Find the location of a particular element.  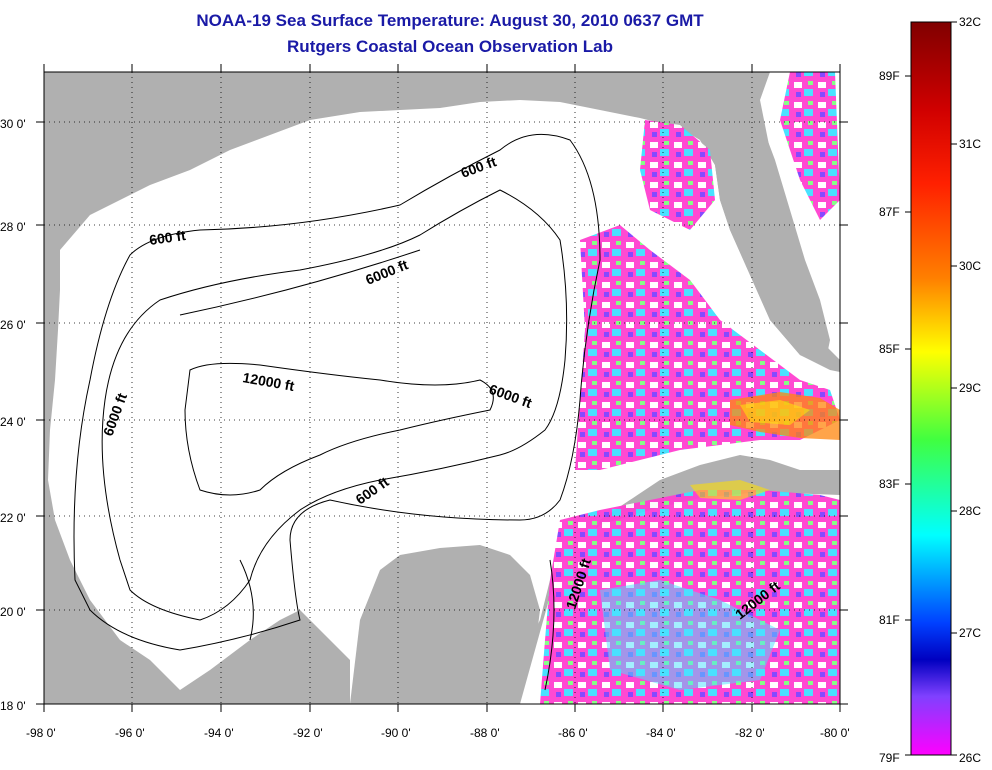

florida is located at coordinates (765, 242).